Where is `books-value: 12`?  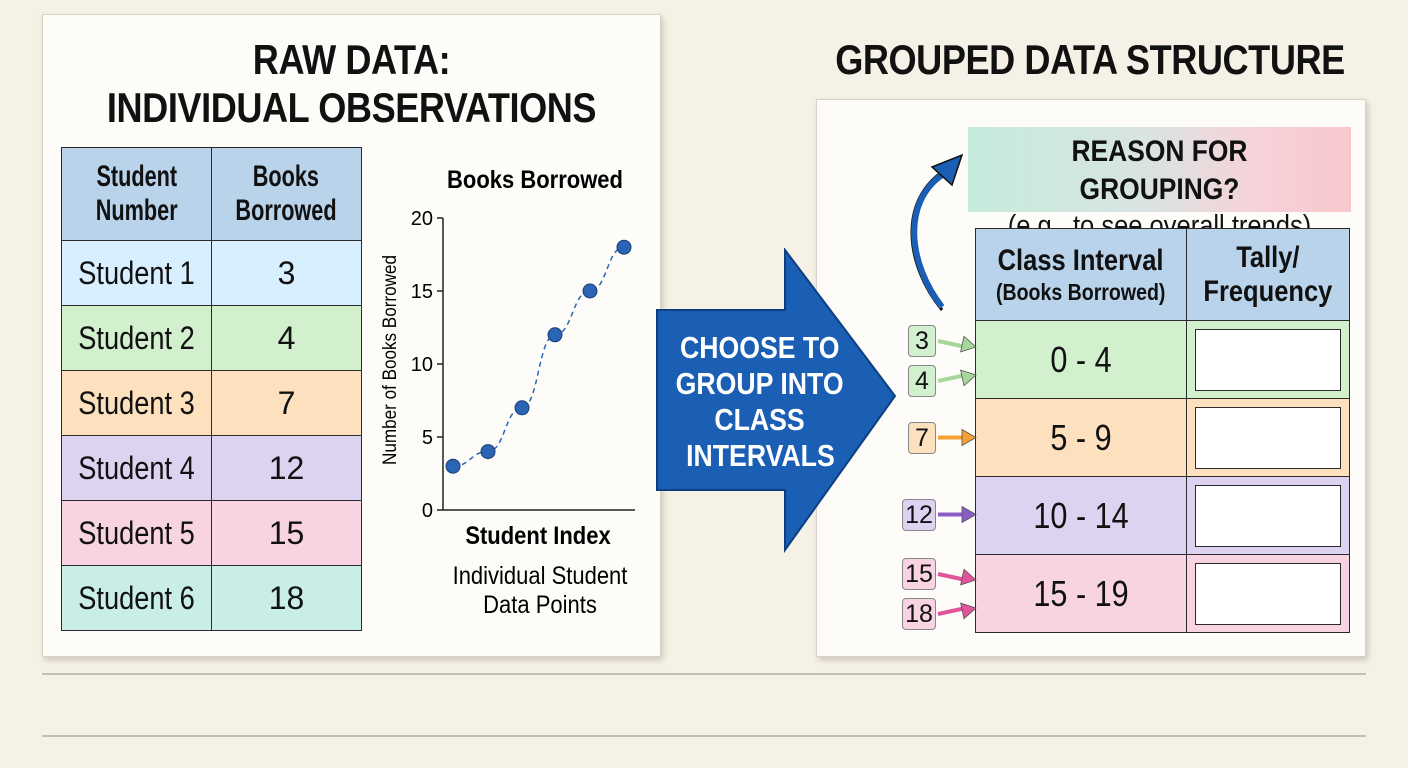
books-value: 12 is located at coordinates (286, 468).